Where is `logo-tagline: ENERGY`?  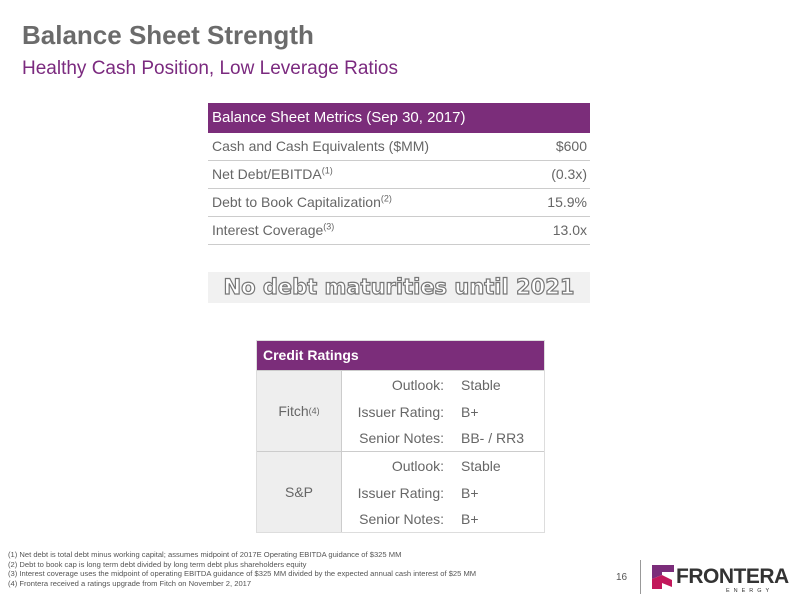
logo-tagline: ENERGY is located at coordinates (750, 591).